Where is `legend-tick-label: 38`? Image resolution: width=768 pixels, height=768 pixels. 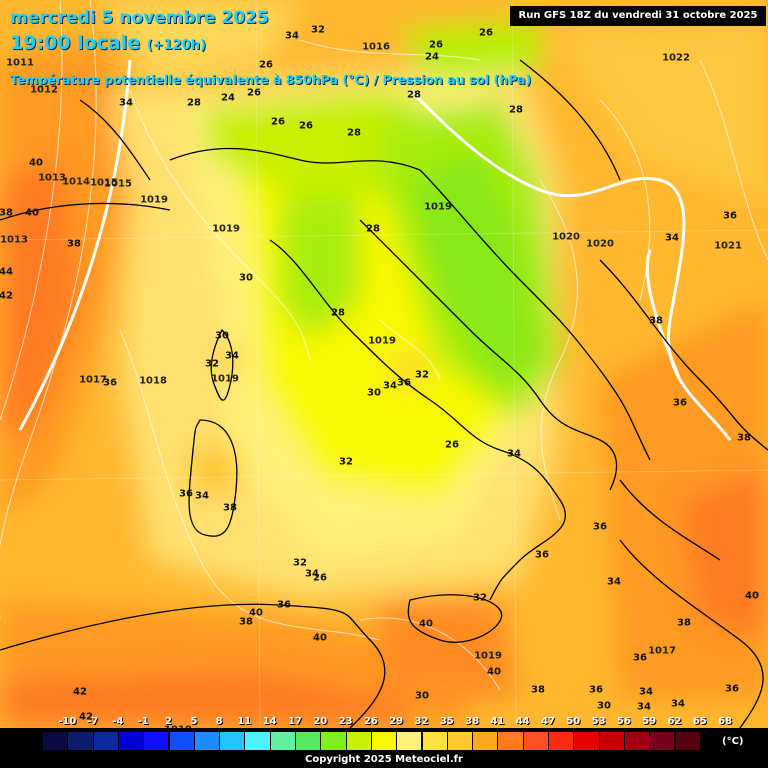
legend-tick-label: 38 is located at coordinates (472, 721).